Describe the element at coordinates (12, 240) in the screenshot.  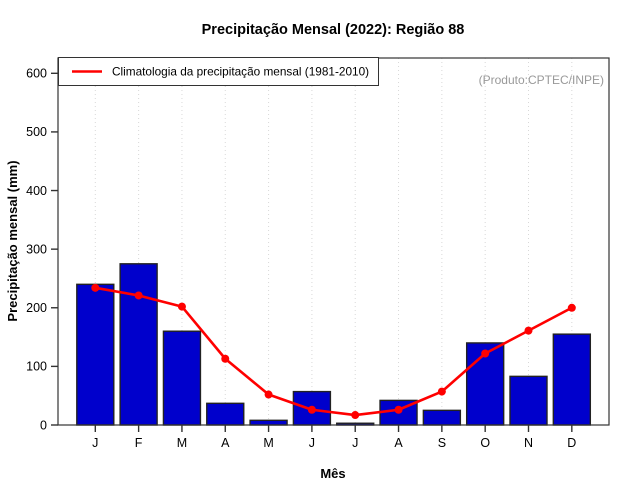
I see `y-axis-label: Precipitação mensal (mm)` at that location.